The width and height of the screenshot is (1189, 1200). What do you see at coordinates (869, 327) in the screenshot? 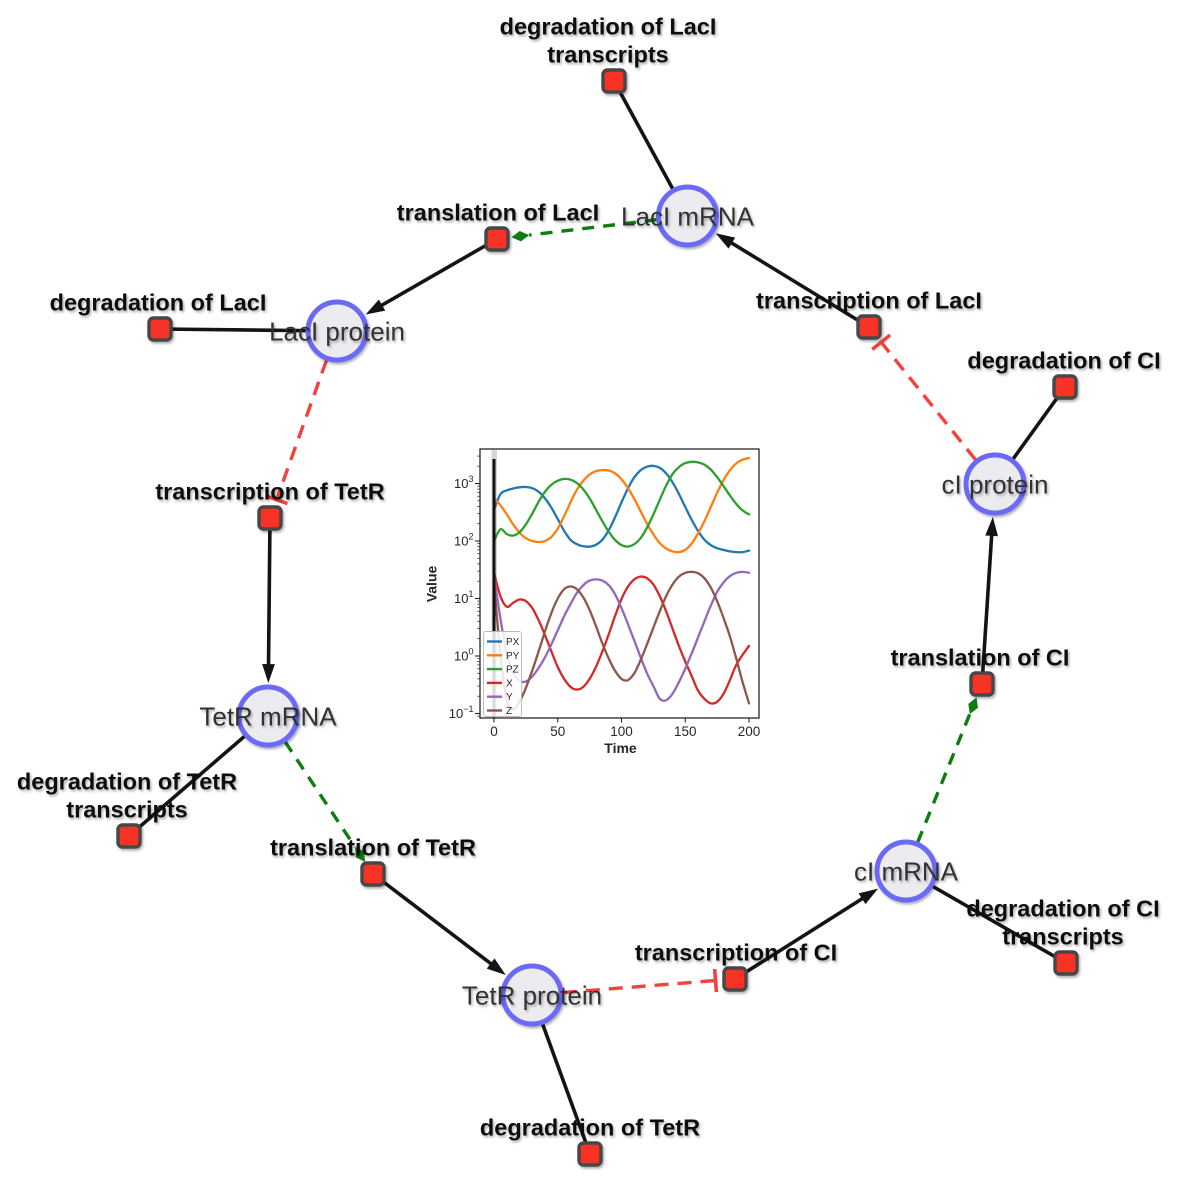
I see `reaction-node-tx_laci` at bounding box center [869, 327].